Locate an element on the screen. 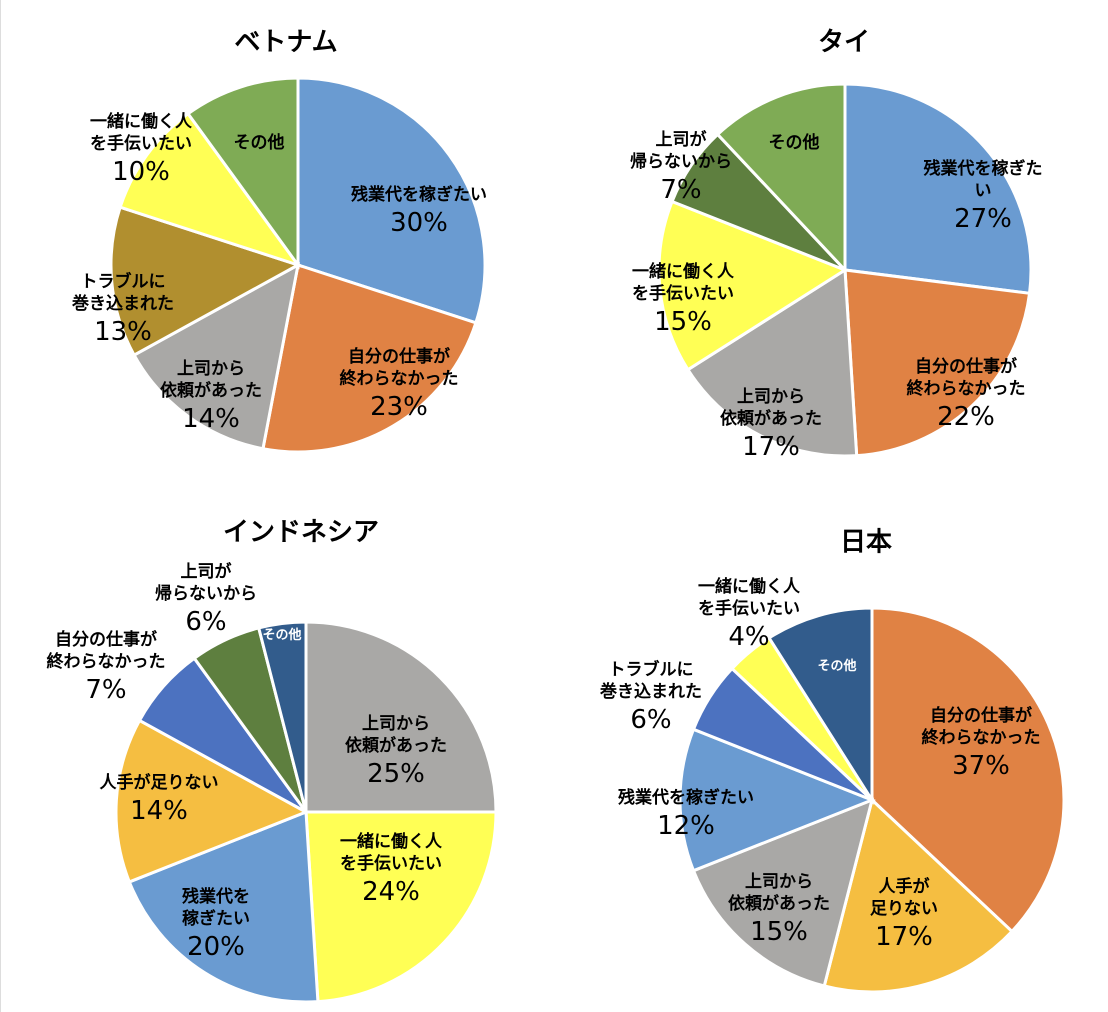  slice-percent: 30% is located at coordinates (419, 223).